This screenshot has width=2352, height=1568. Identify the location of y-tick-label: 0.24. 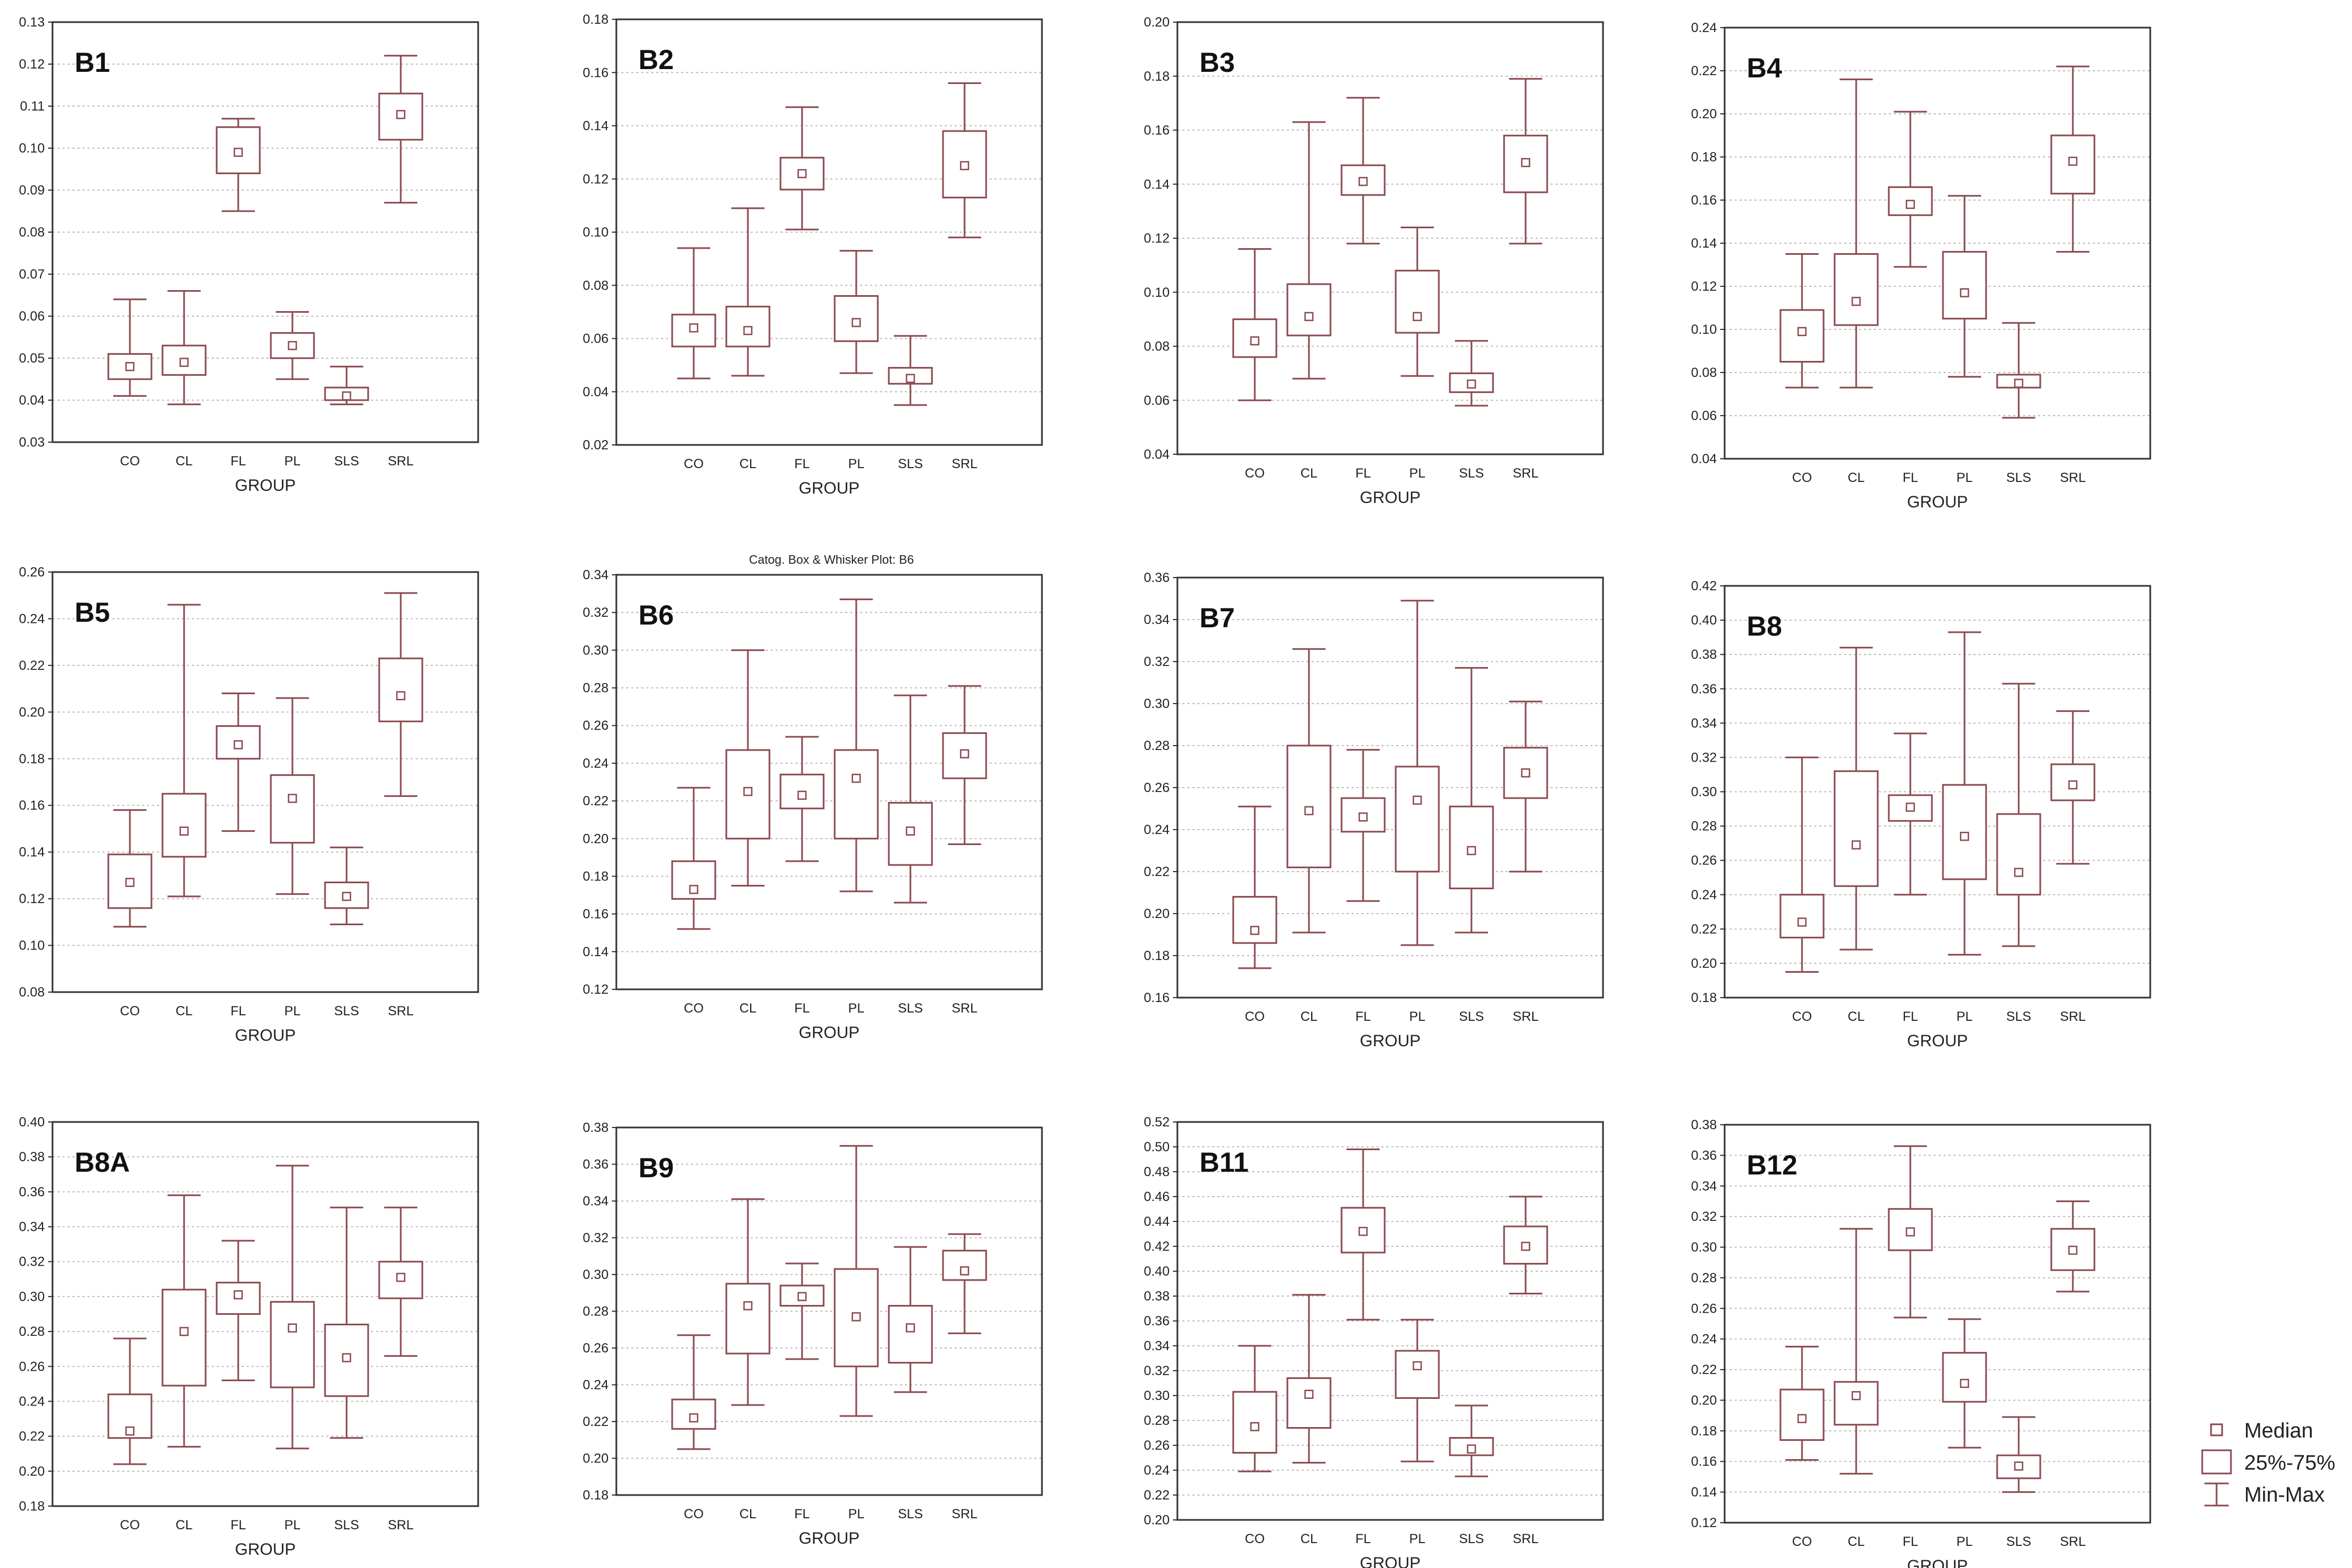
(596, 763).